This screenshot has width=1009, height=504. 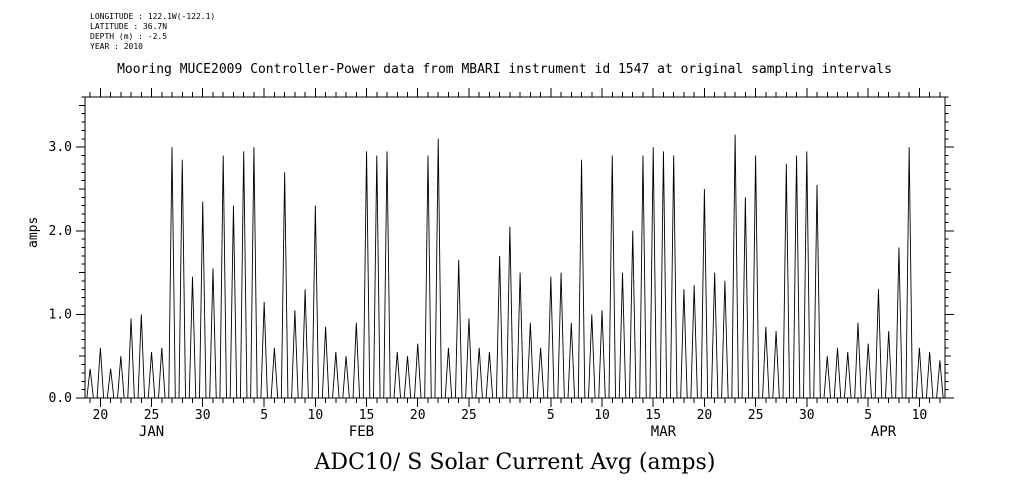 What do you see at coordinates (361, 432) in the screenshot?
I see `month-label: FEB` at bounding box center [361, 432].